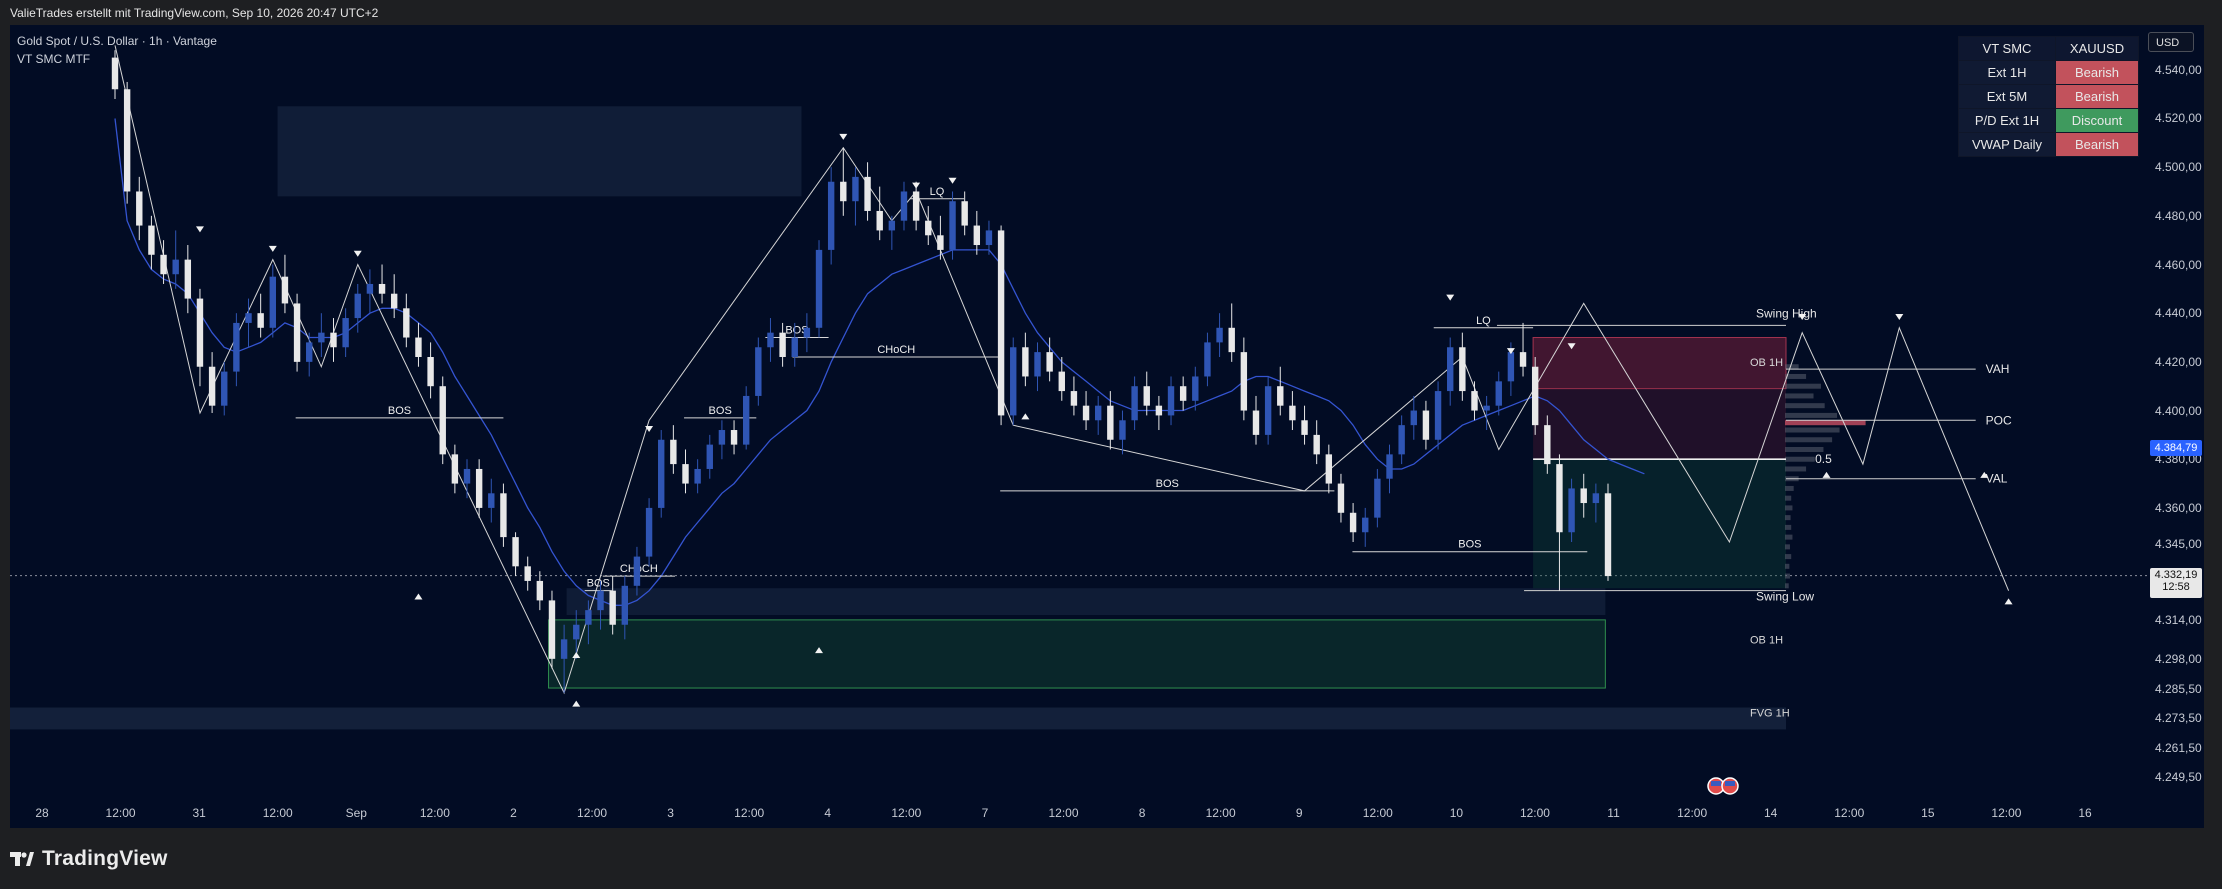 The width and height of the screenshot is (2222, 889). Describe the element at coordinates (2176, 574) in the screenshot. I see `last-price-value: 4.332,19` at that location.